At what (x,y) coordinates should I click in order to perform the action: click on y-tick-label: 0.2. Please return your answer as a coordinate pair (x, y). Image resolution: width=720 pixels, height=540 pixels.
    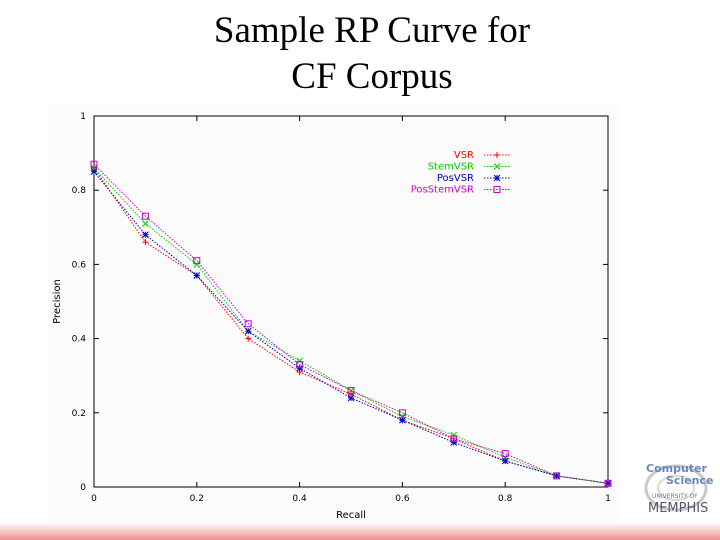
    Looking at the image, I should click on (79, 414).